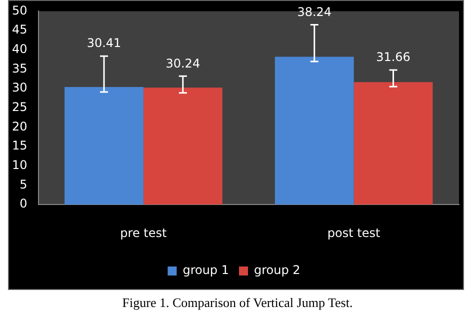 Image resolution: width=475 pixels, height=334 pixels. What do you see at coordinates (237, 303) in the screenshot?
I see `caption: Figure 1. Comparison of Vertical Jump Test.` at bounding box center [237, 303].